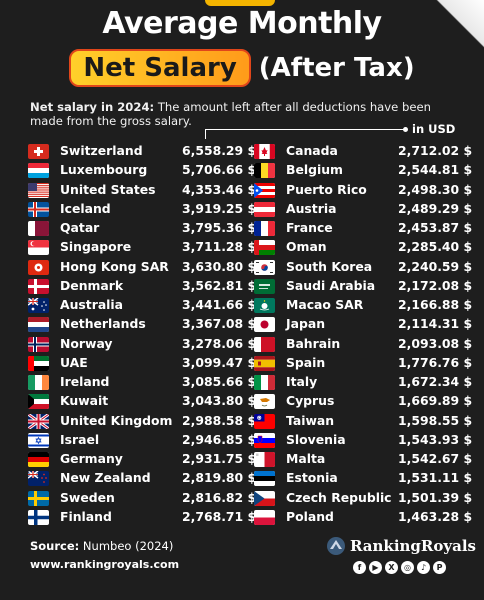 The width and height of the screenshot is (484, 600). Describe the element at coordinates (219, 208) in the screenshot. I see `salary-value: 3,919.25 $` at that location.